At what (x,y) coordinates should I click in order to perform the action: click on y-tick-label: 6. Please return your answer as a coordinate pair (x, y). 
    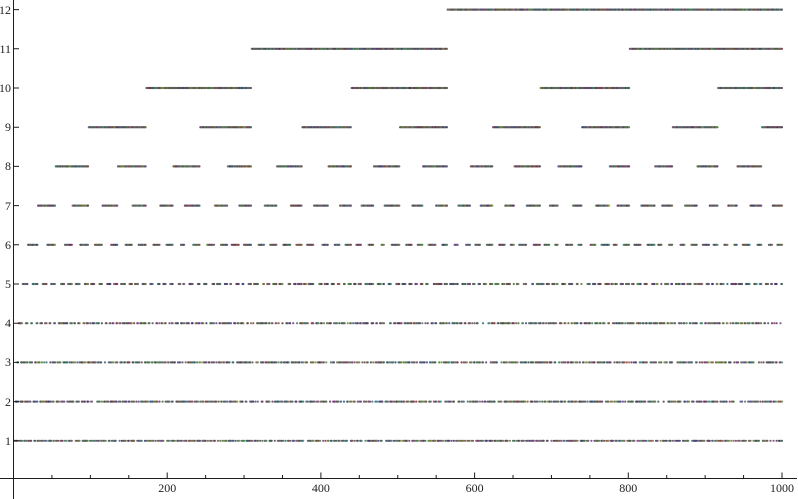
    Looking at the image, I should click on (8, 244).